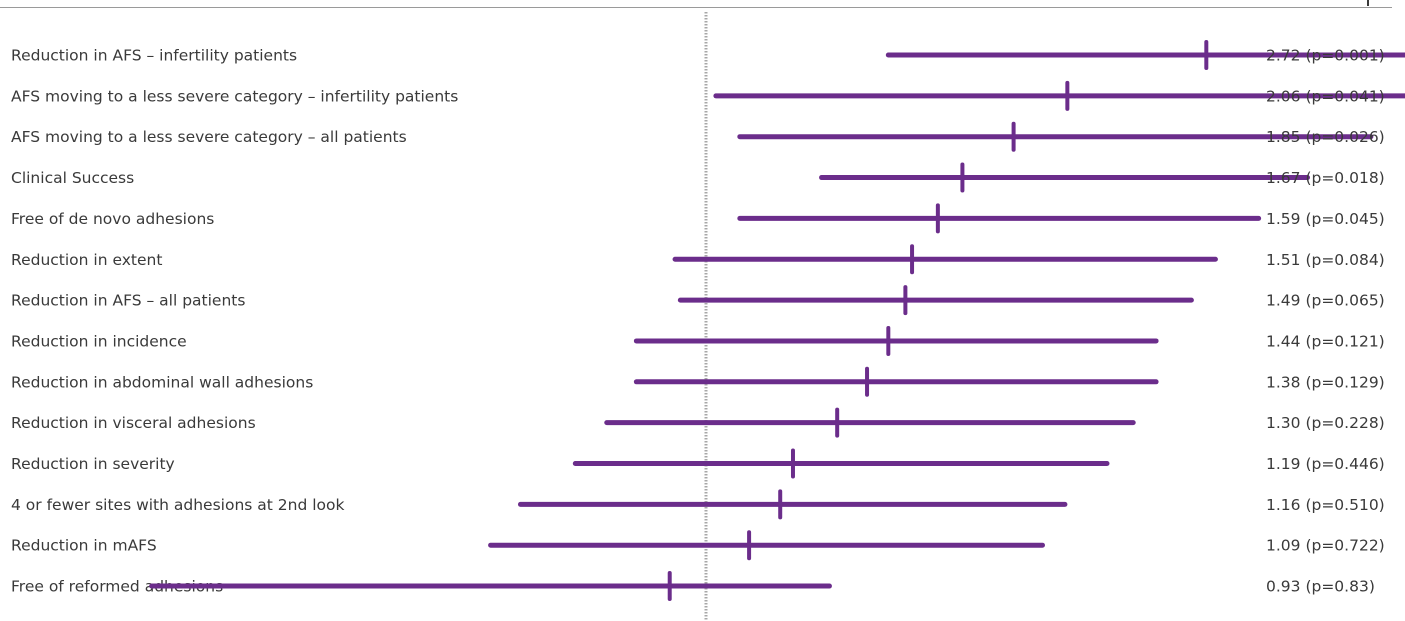 This screenshot has width=1405, height=621. I want to click on row-label: Free of reformed adhesions, so click(117, 587).